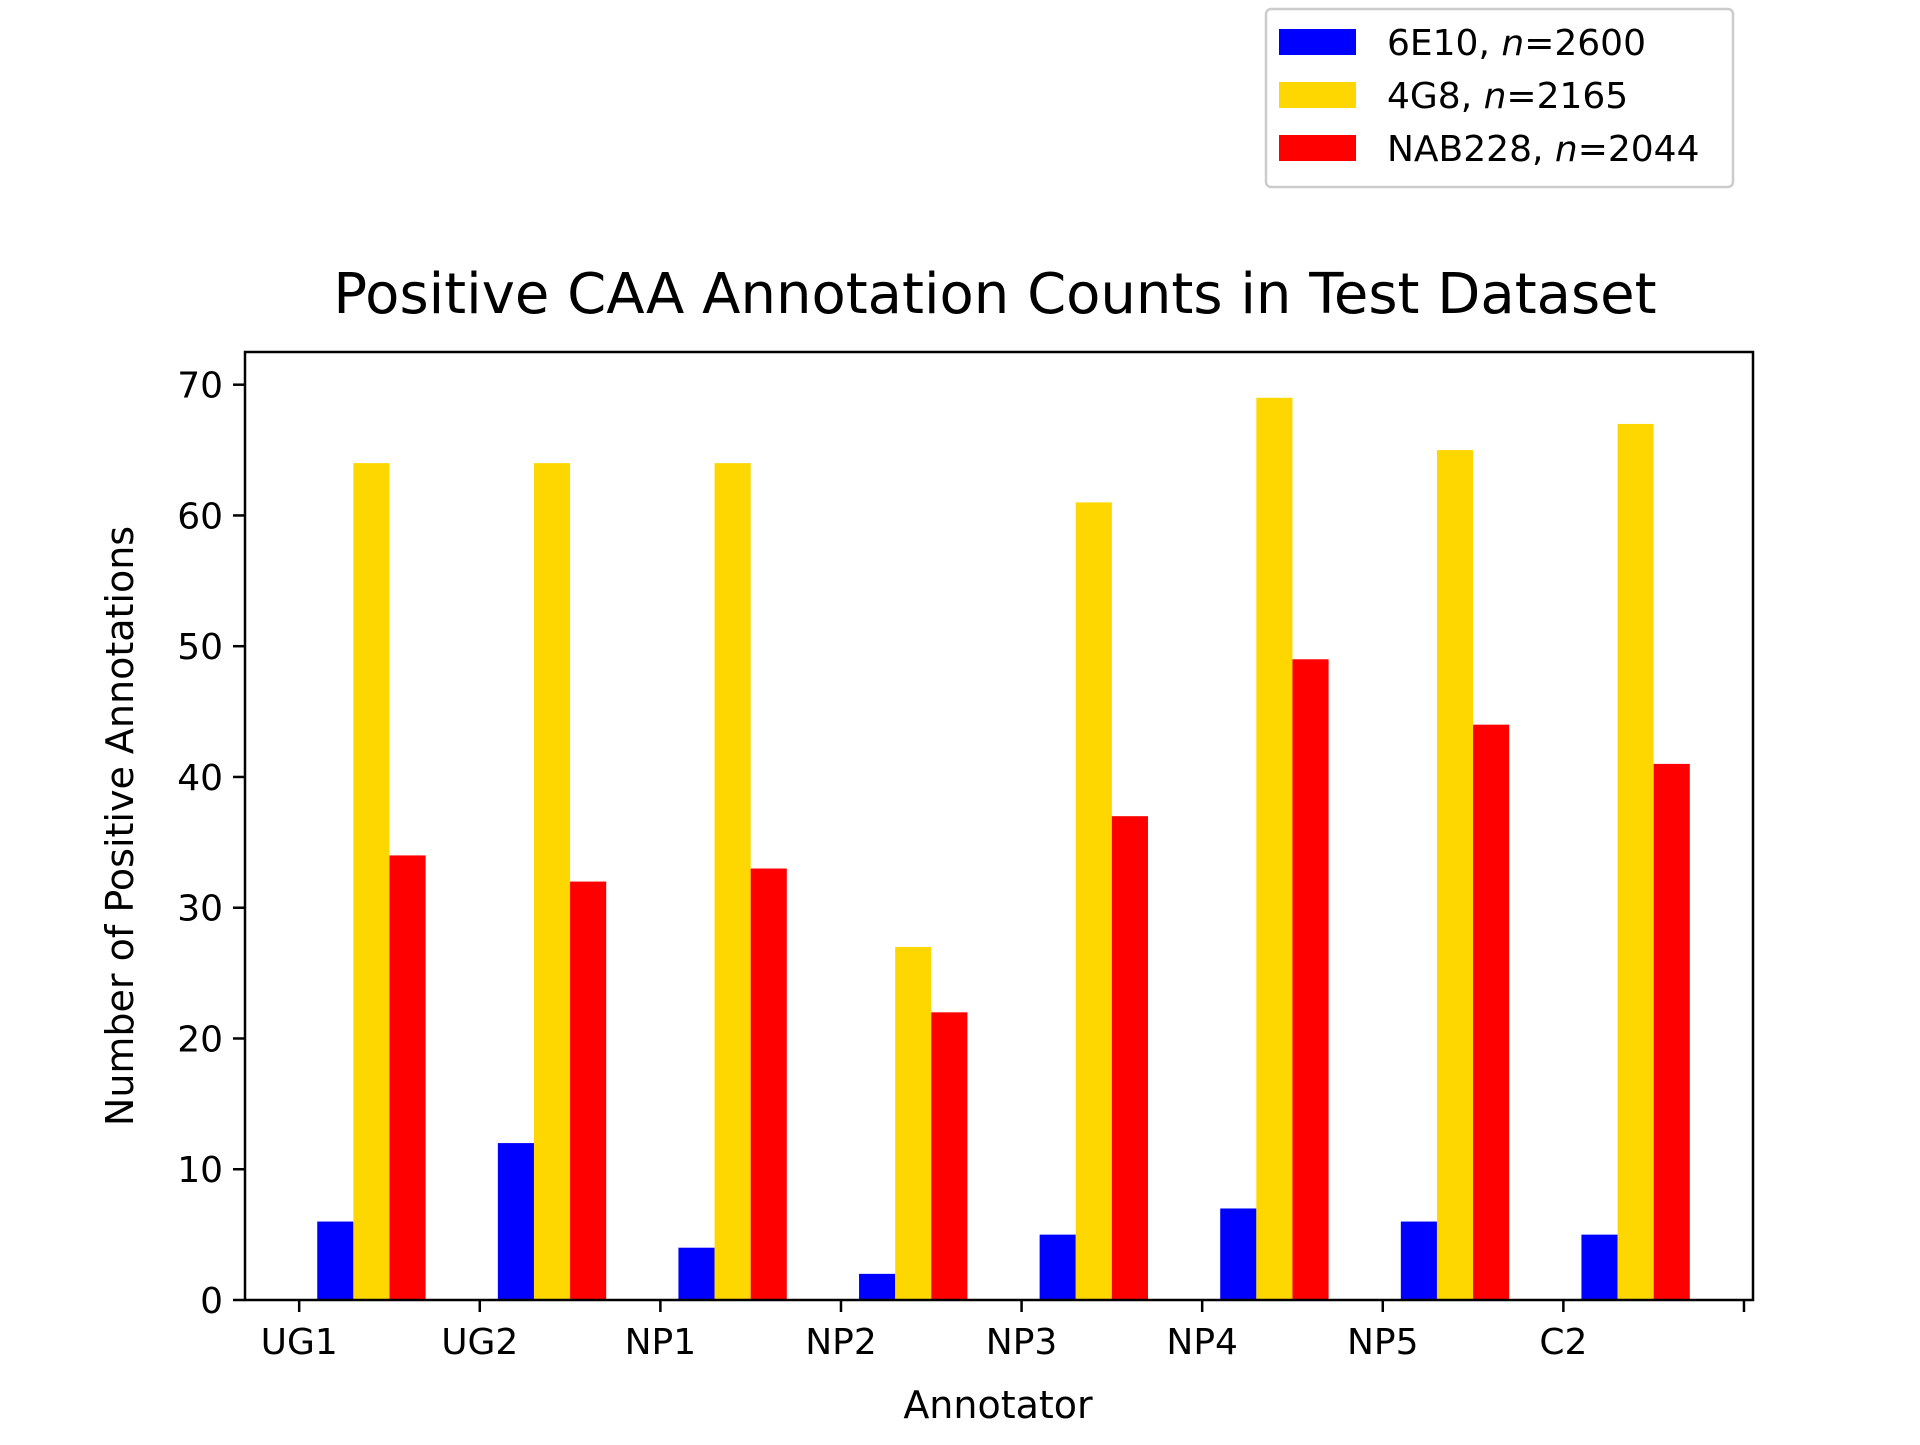 The height and width of the screenshot is (1445, 1920). Describe the element at coordinates (841, 1342) in the screenshot. I see `x-tick-label: NP2` at that location.